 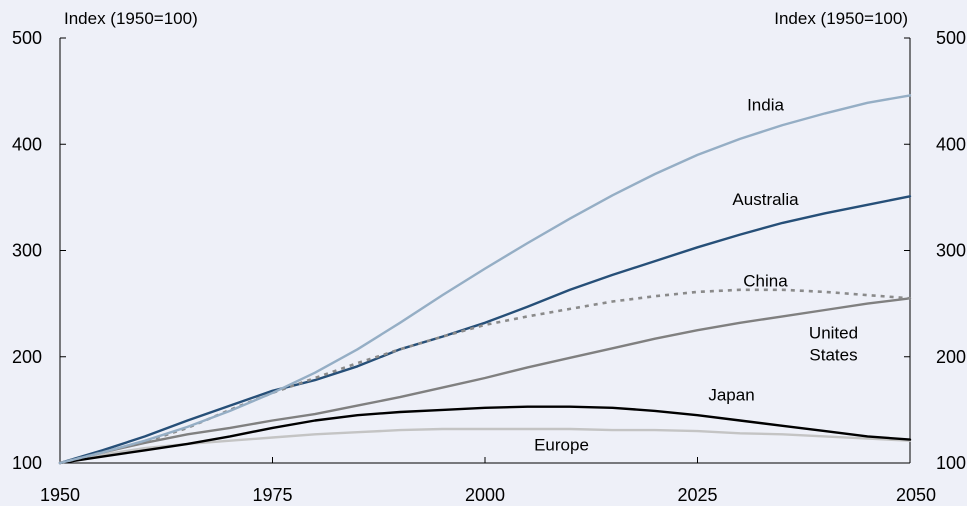 What do you see at coordinates (731, 394) in the screenshot?
I see `series-label-japan: Japan` at bounding box center [731, 394].